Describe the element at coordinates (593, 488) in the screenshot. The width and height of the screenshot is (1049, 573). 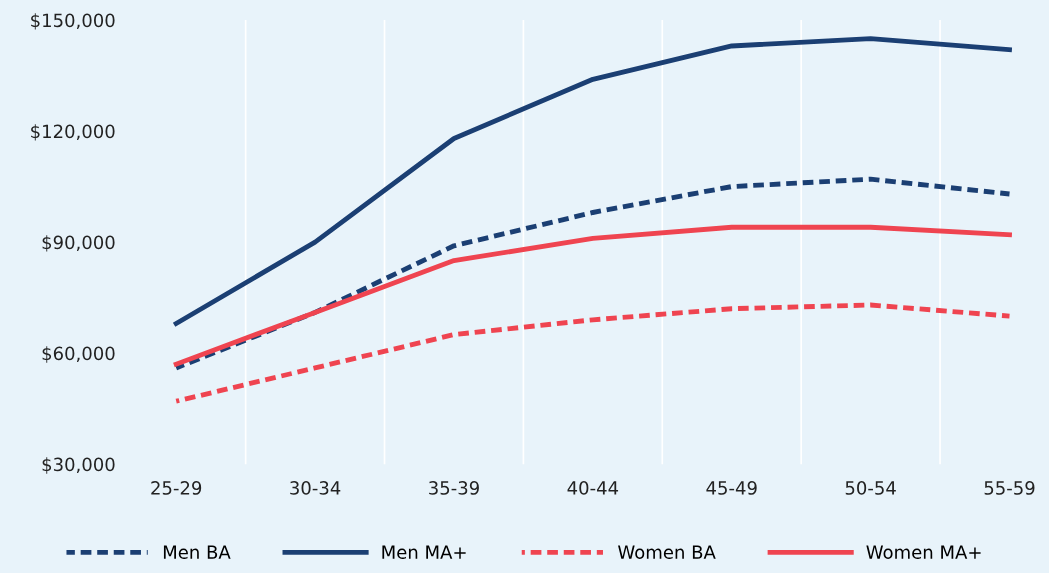
I see `x-tick-label: 40-44` at that location.